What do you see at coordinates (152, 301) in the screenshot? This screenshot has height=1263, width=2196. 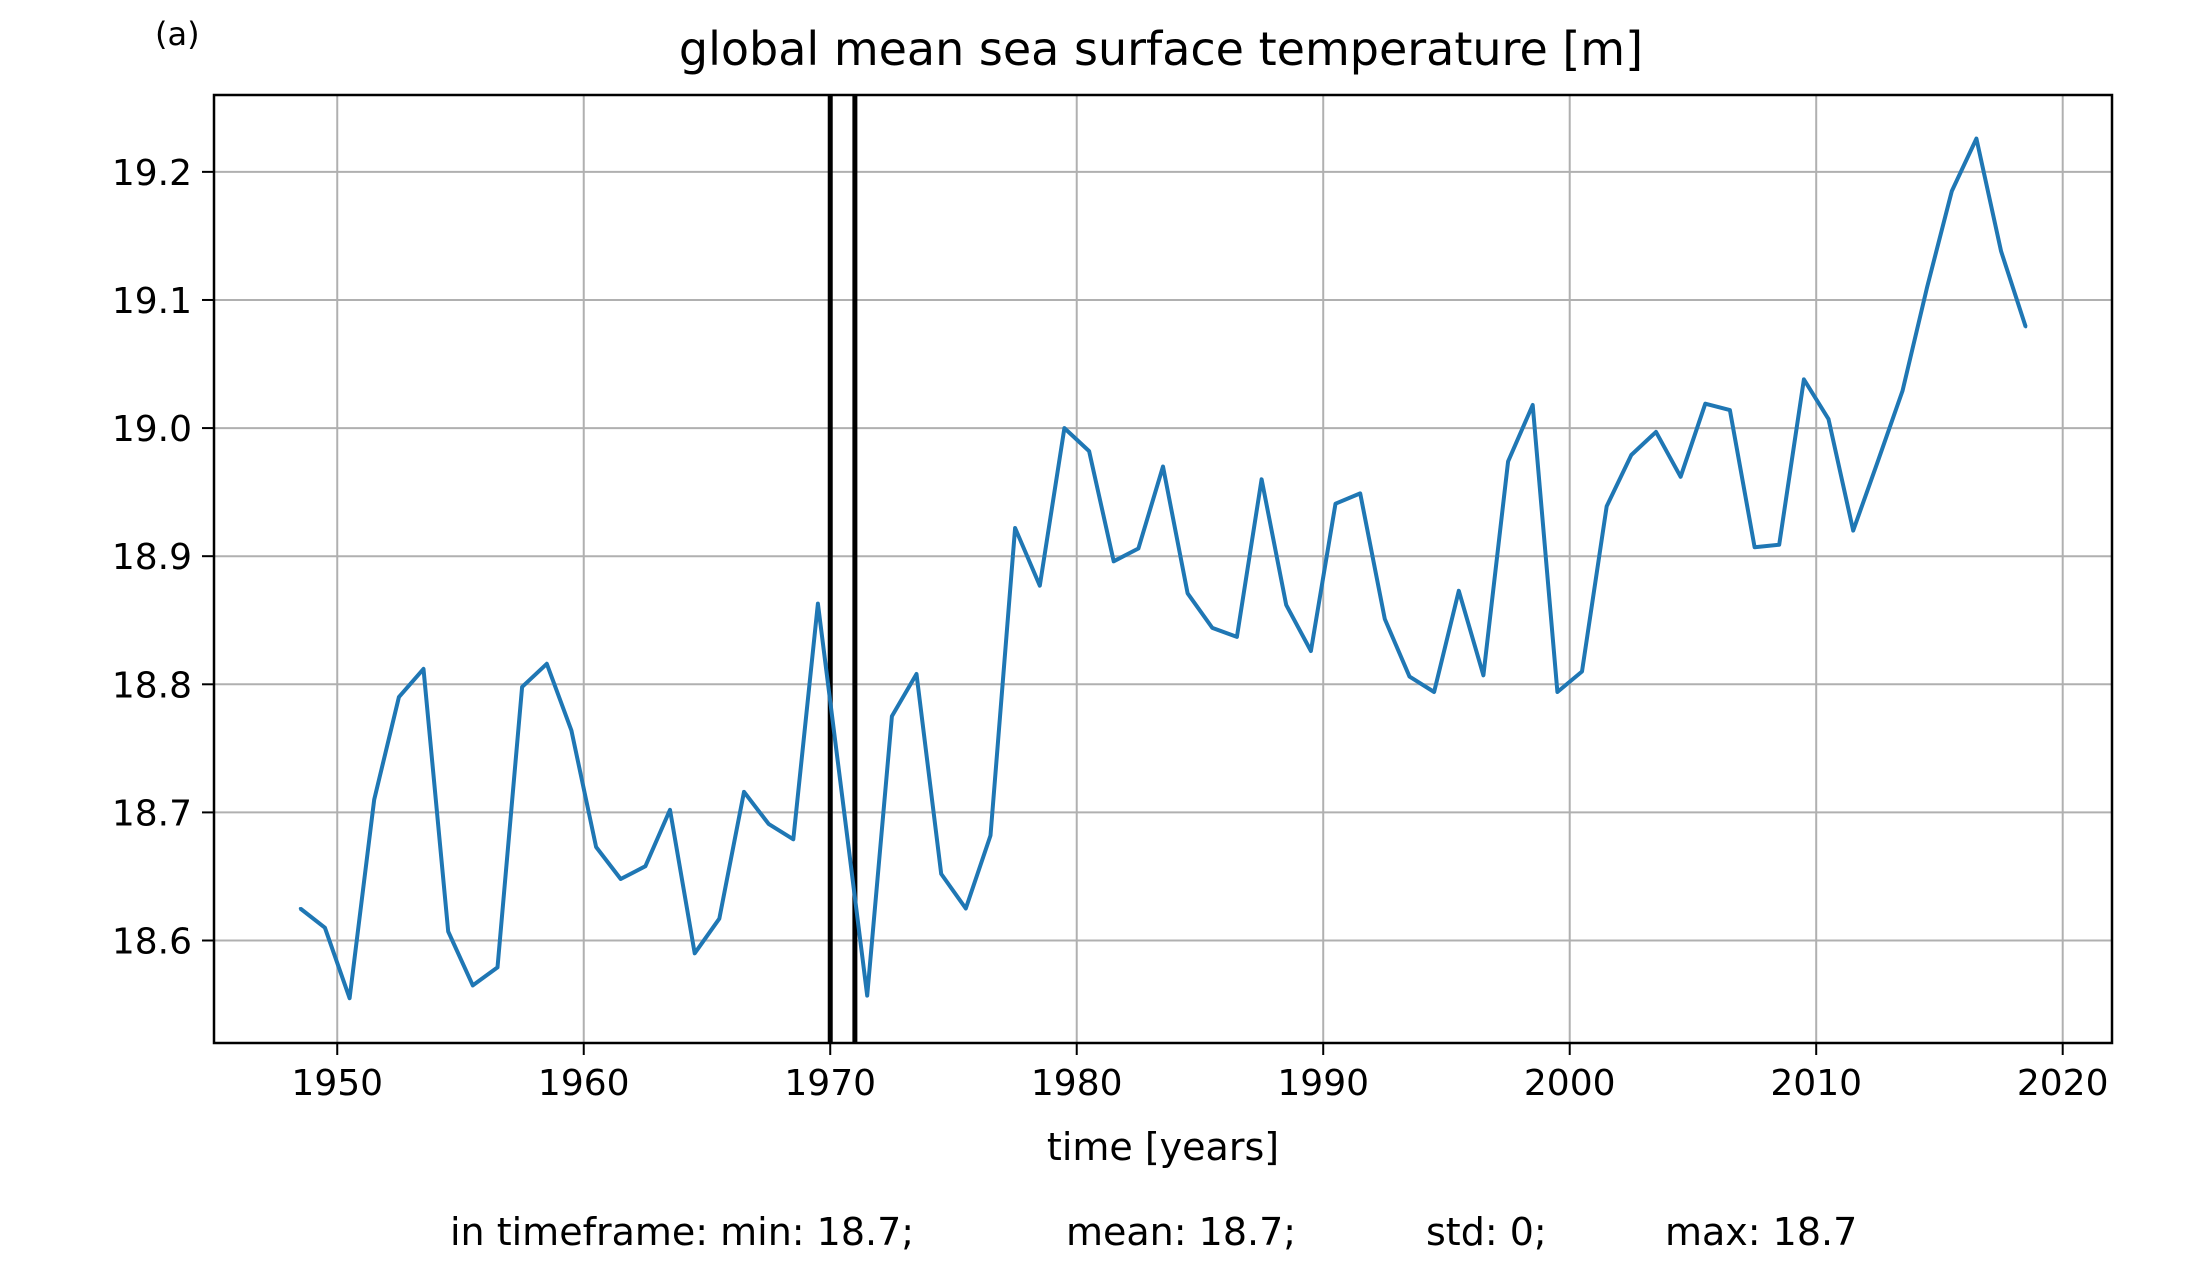 I see `y-tick-label: 19.1` at bounding box center [152, 301].